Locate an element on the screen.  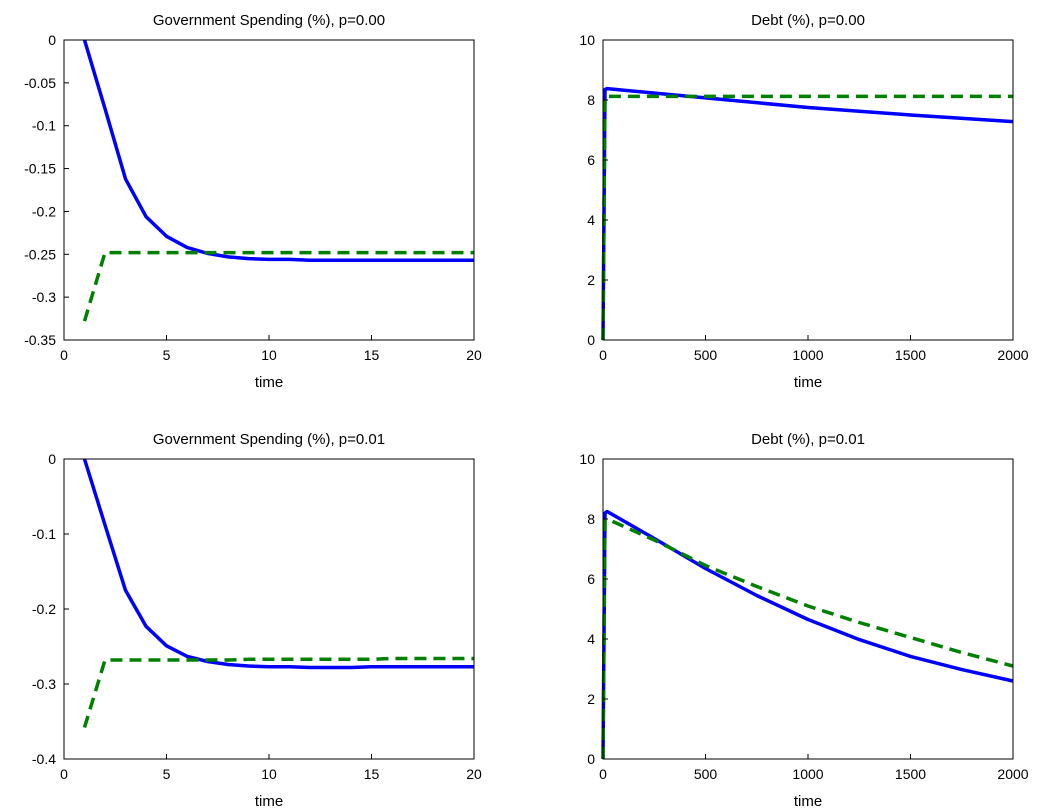
chart-title: Debt (%), p=0.00 is located at coordinates (808, 20).